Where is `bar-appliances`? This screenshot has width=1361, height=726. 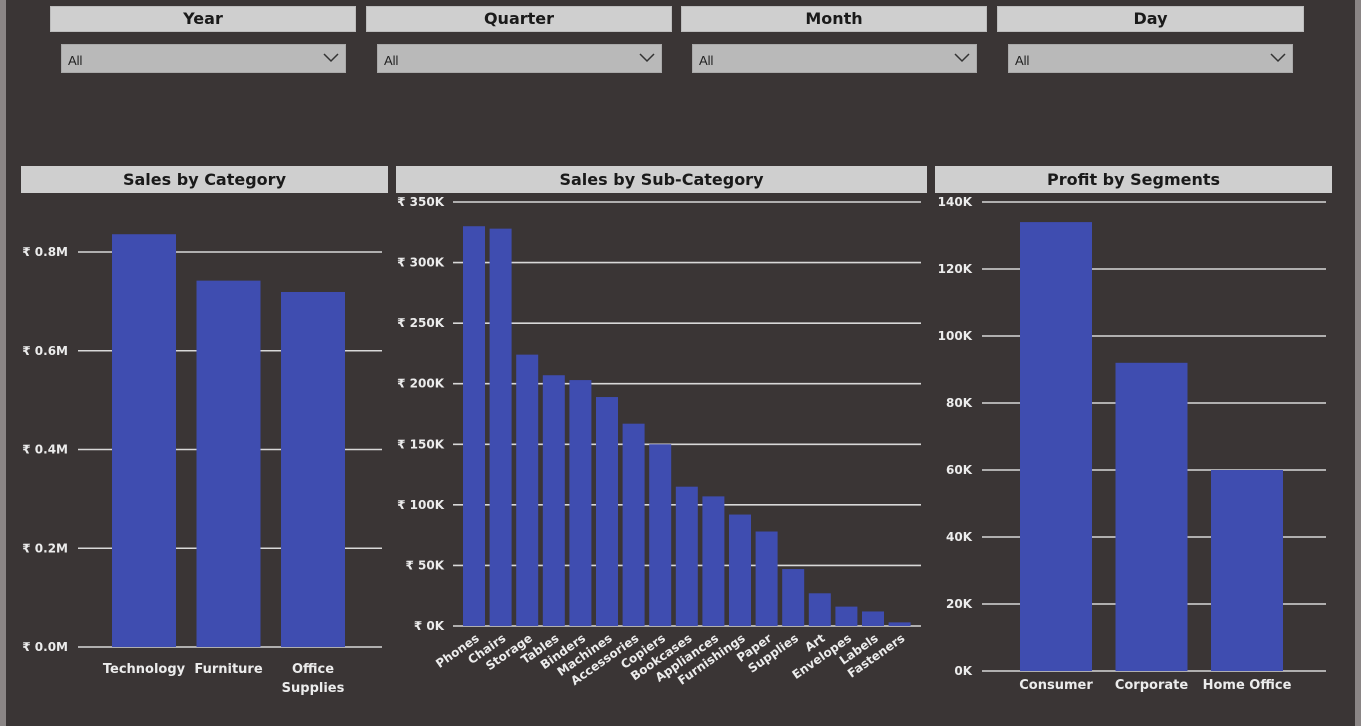
bar-appliances is located at coordinates (713, 561).